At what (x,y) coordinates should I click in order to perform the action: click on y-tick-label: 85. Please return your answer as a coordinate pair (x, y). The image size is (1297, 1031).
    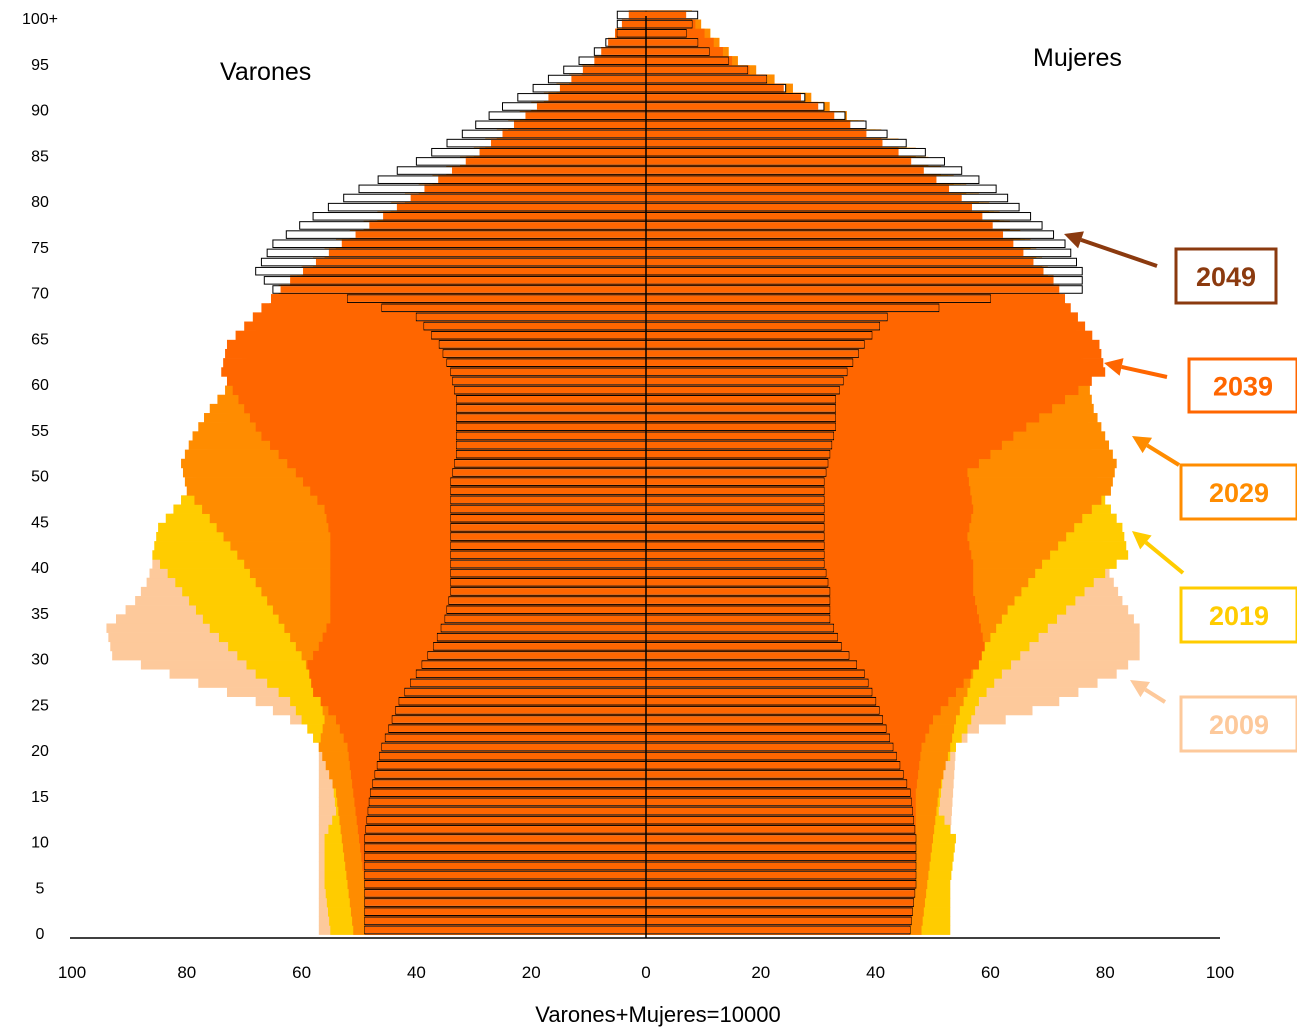
    Looking at the image, I should click on (40, 156).